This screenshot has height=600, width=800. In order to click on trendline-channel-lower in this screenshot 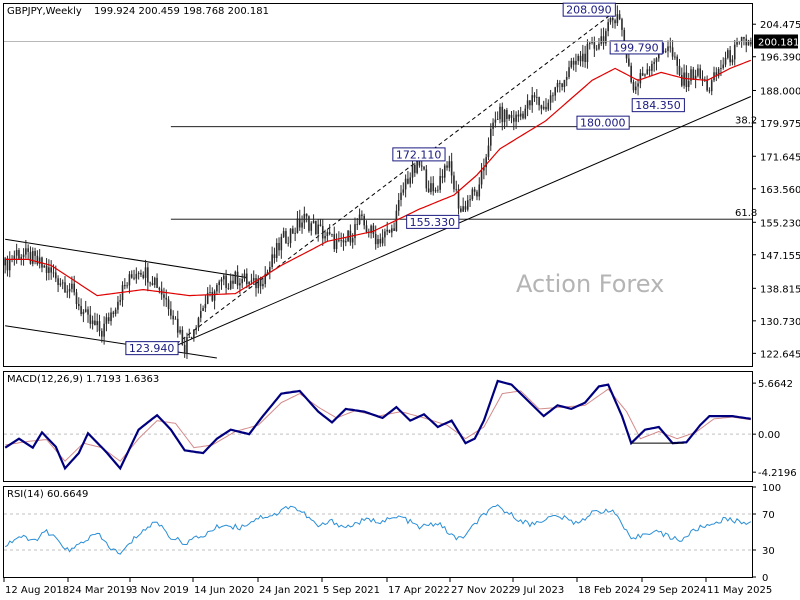, I will do `click(111, 342)`.